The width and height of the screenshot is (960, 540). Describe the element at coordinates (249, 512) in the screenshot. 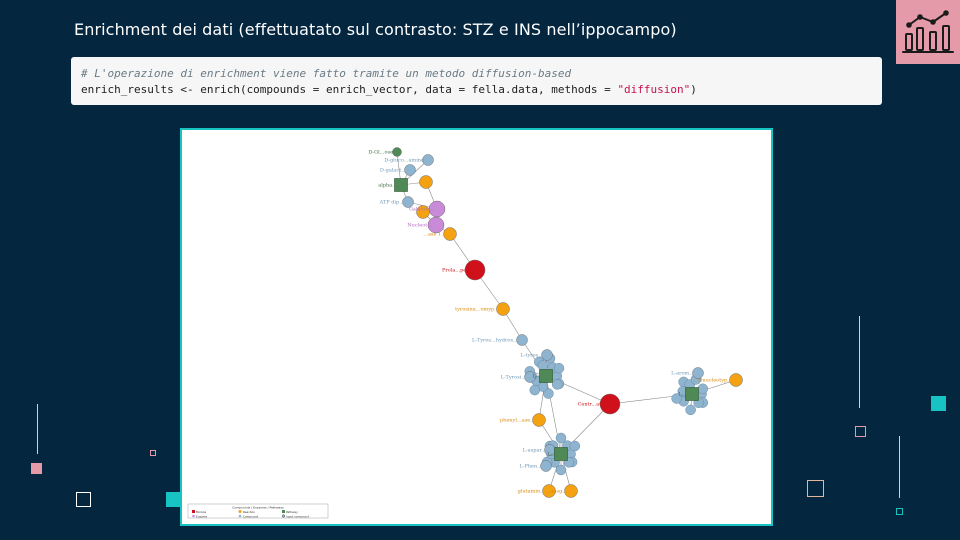

I see `legend-item-reaction: Reaction` at that location.